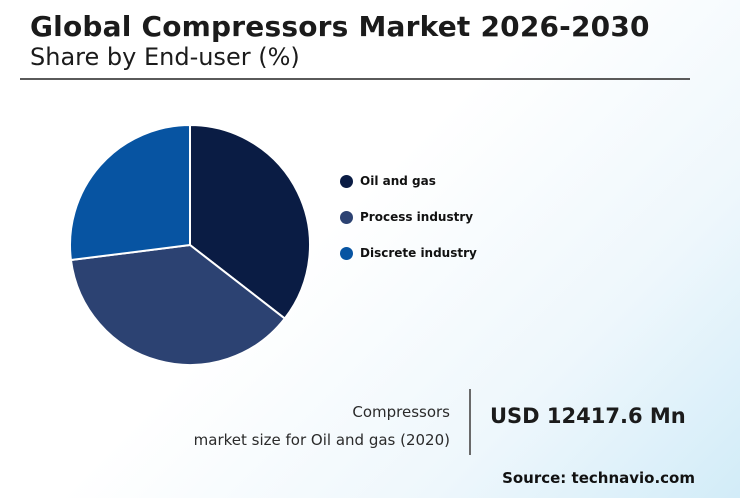 Image resolution: width=740 pixels, height=498 pixels. Describe the element at coordinates (250, 221) in the screenshot. I see `pie-slice-oil-and-gas` at that location.